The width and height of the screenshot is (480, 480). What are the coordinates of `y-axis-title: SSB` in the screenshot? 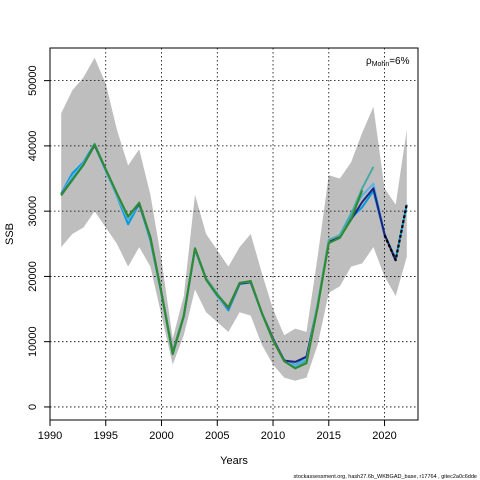 It's located at (10, 234).